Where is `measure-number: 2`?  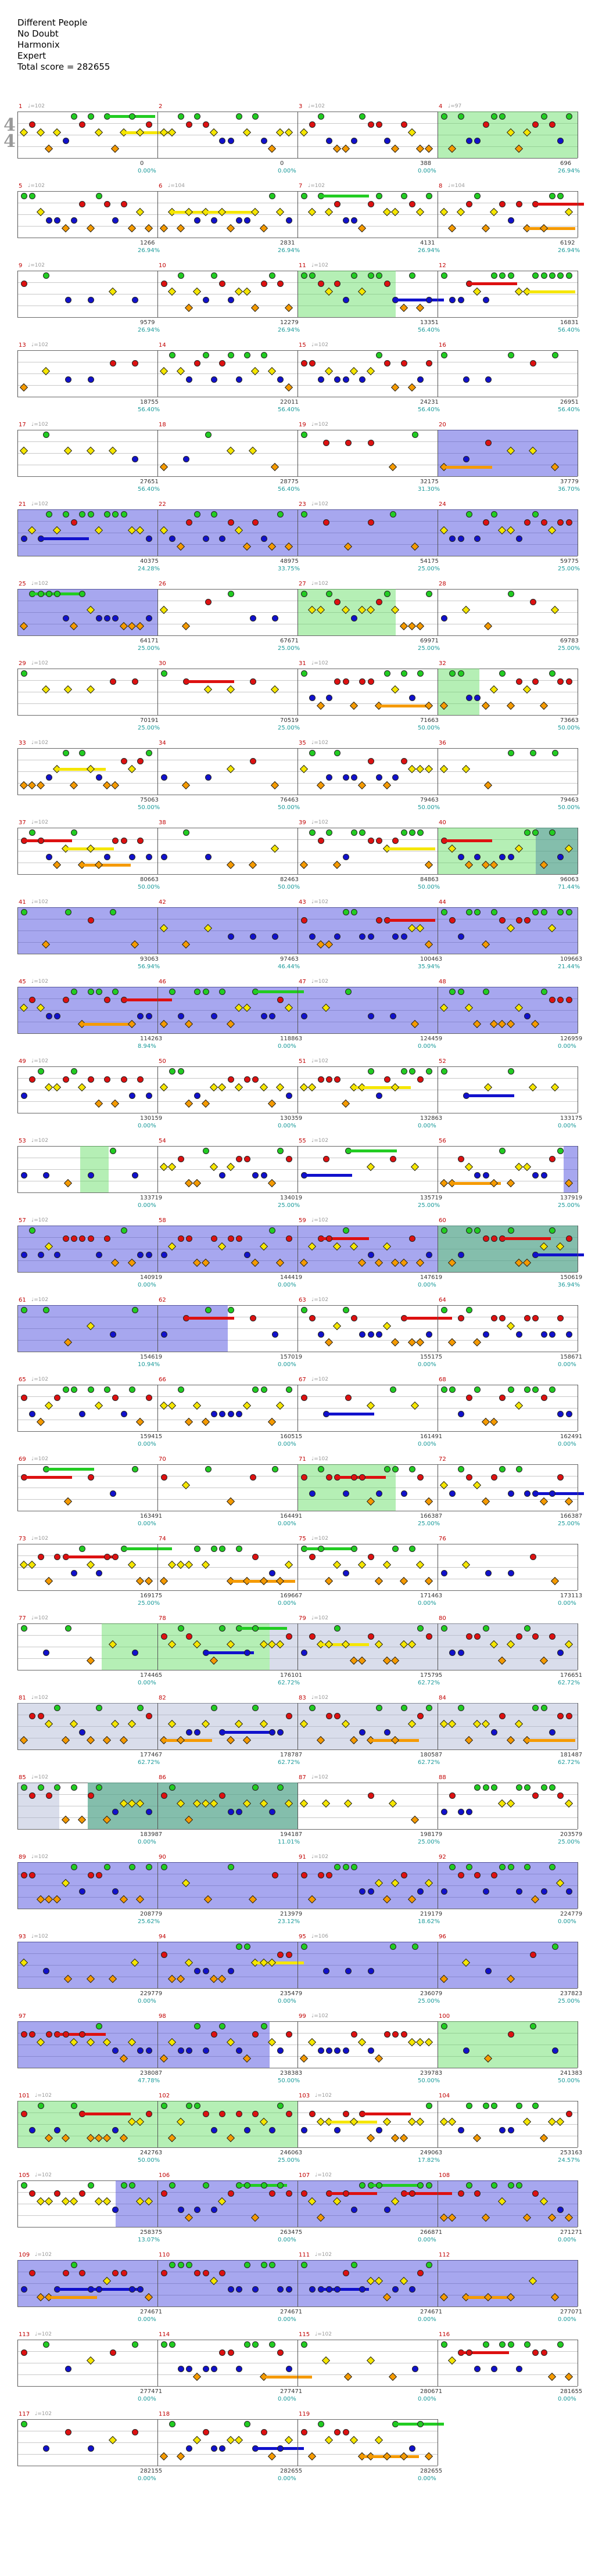 measure-number: 2 is located at coordinates (161, 107).